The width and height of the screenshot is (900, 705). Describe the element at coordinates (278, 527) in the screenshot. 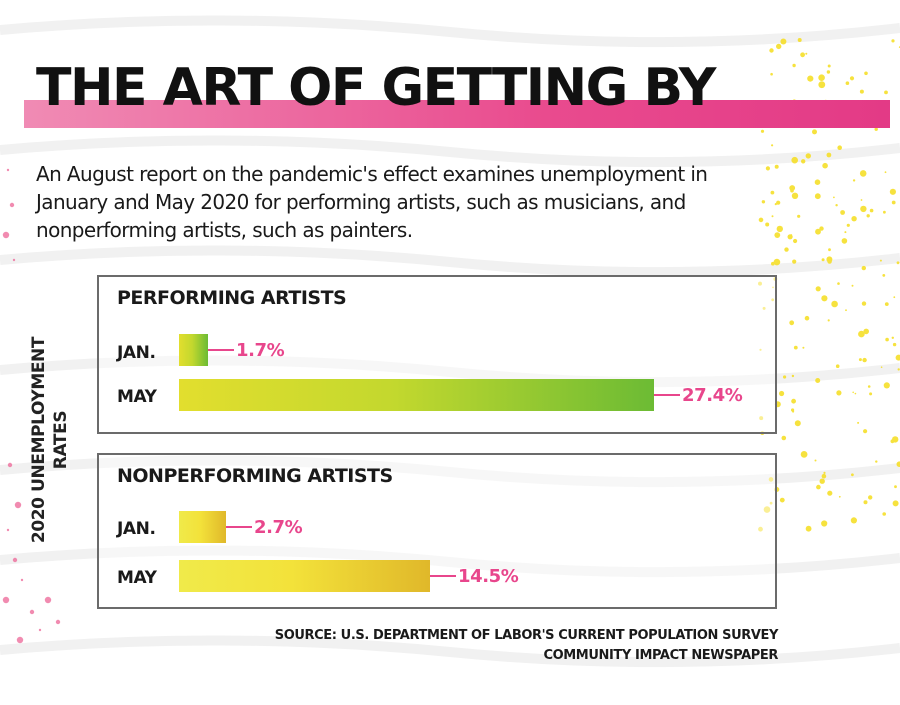

I see `data-label: 2.7%` at that location.